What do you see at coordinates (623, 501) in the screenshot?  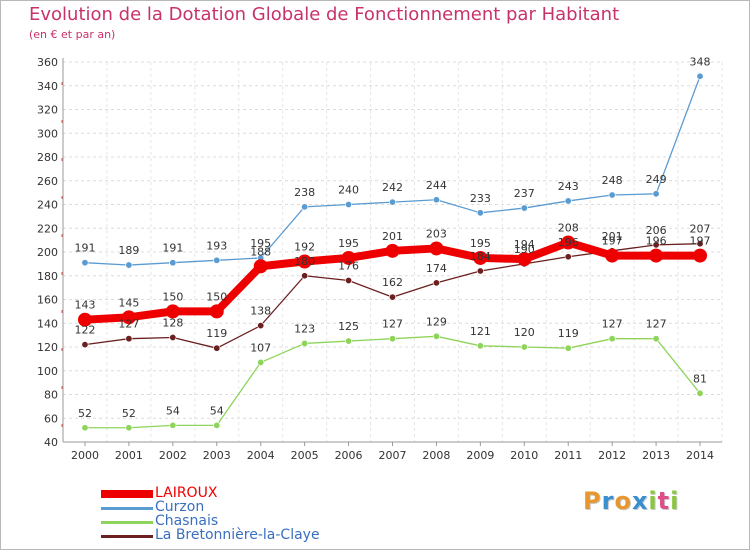 I see `logo-letter: o` at bounding box center [623, 501].